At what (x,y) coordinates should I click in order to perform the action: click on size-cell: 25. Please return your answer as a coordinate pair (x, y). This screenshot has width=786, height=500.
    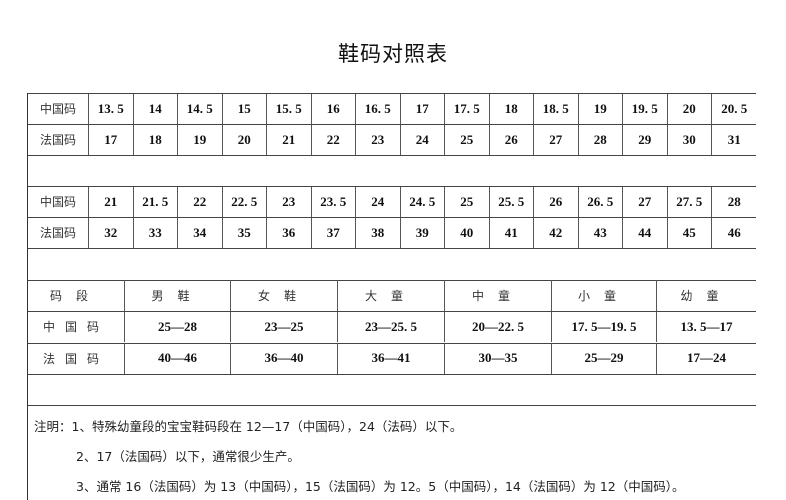
    Looking at the image, I should click on (467, 139).